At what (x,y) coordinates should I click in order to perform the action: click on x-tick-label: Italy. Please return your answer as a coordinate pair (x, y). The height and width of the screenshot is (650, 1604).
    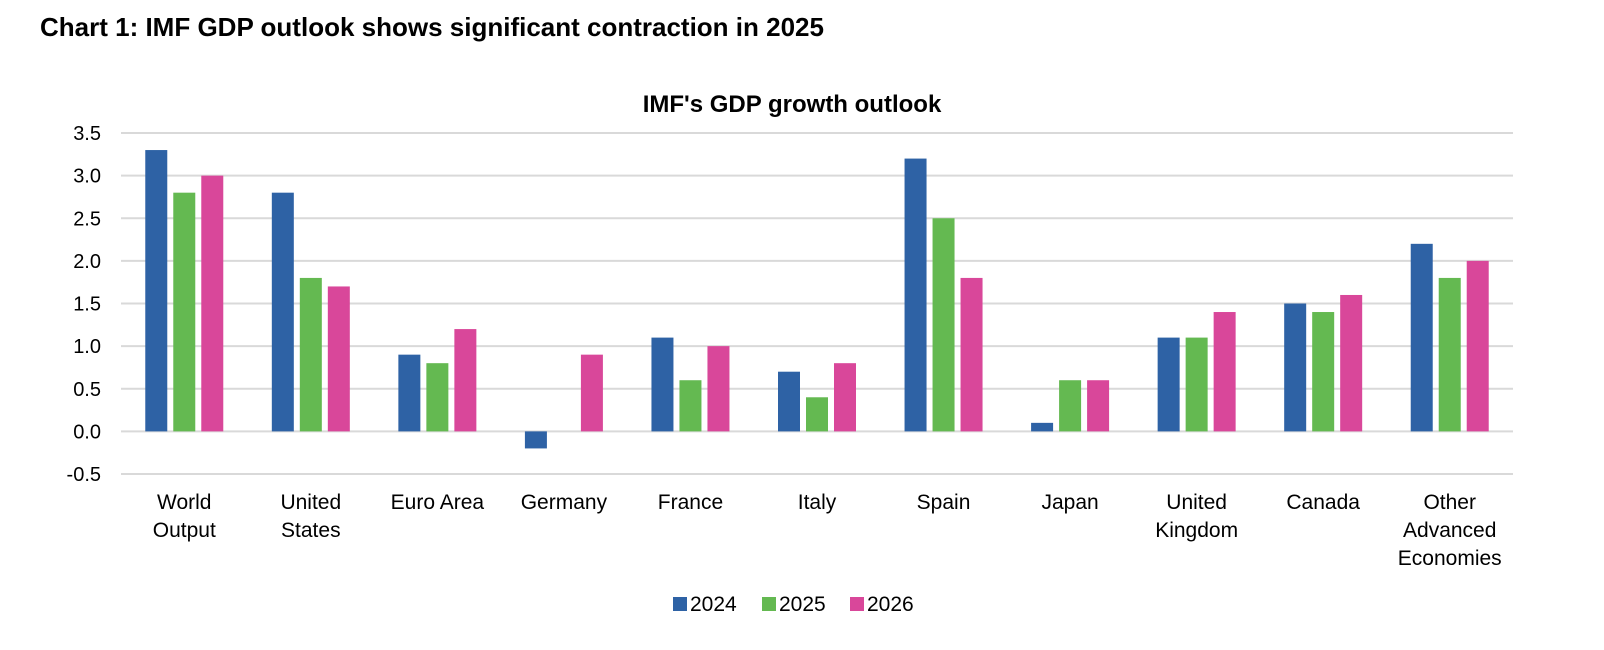
    Looking at the image, I should click on (817, 502).